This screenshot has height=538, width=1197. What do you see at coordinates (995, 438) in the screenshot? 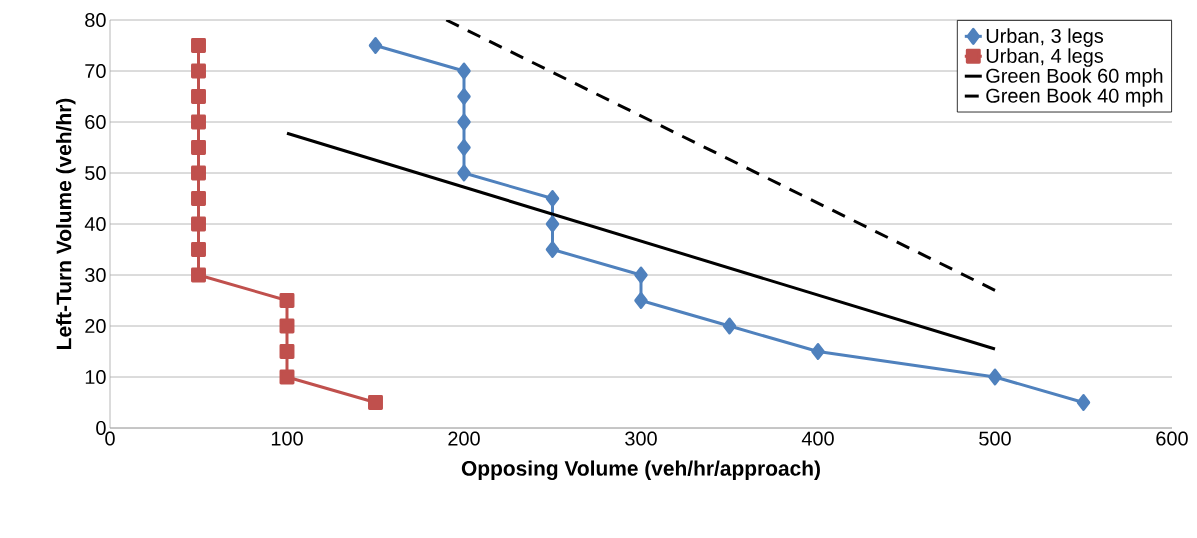
I see `x-tick-label: 500` at bounding box center [995, 438].